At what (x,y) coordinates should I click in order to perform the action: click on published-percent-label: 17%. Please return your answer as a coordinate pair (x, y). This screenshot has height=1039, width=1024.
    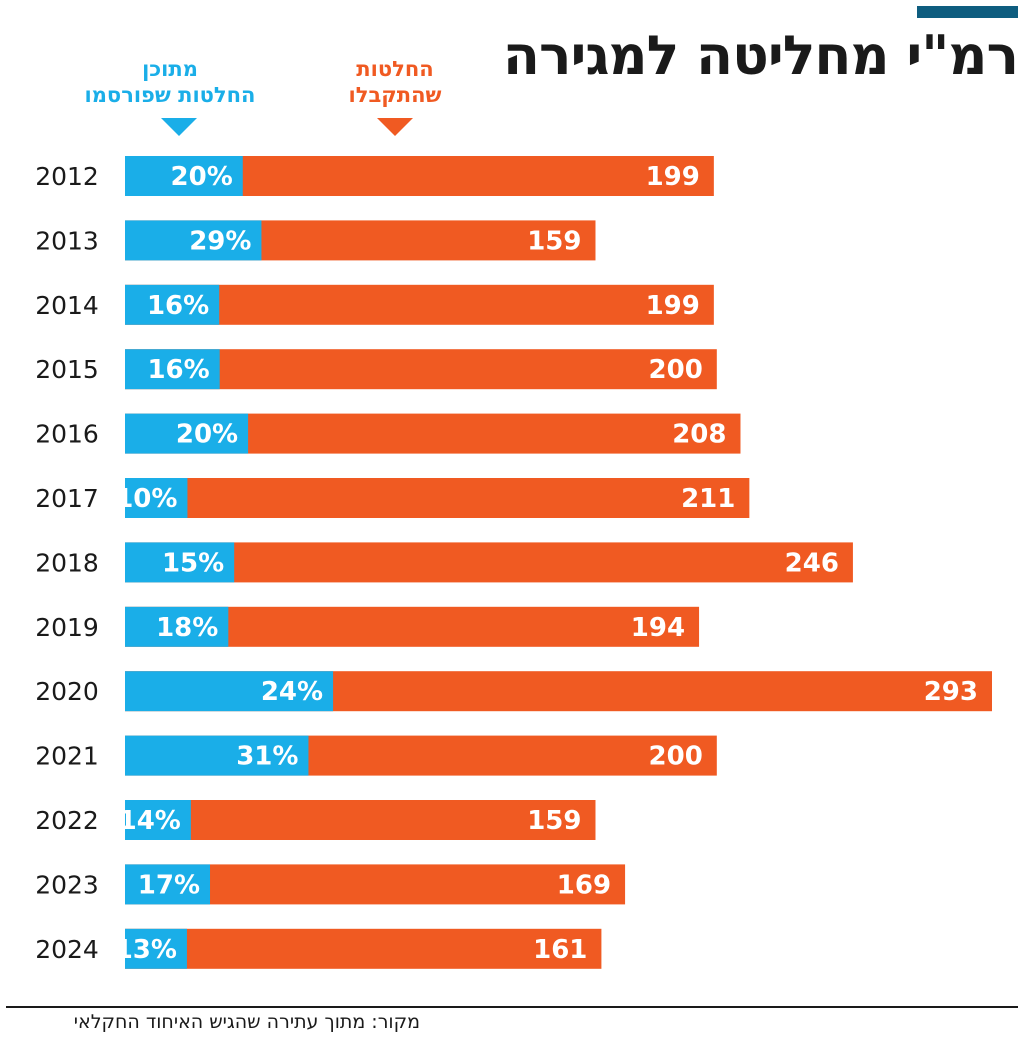
    Looking at the image, I should click on (169, 885).